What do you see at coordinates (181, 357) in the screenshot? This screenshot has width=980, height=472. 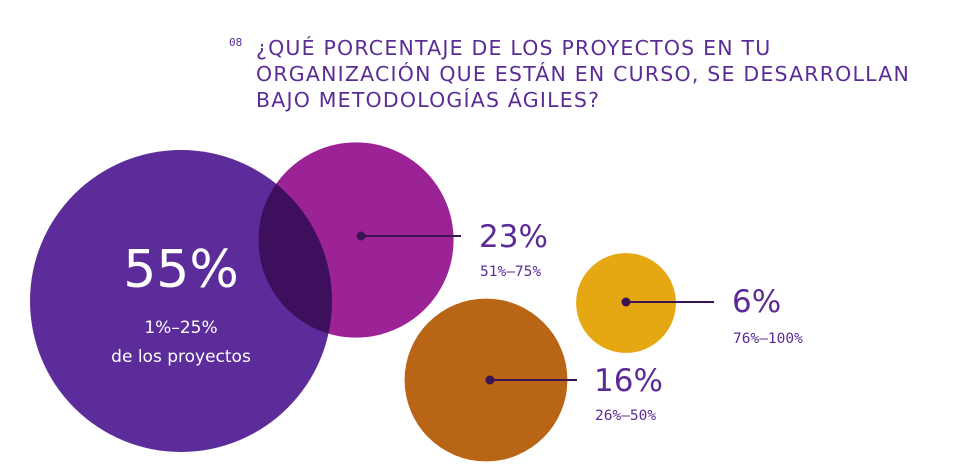 I see `range-sublabel: de los proyectos` at bounding box center [181, 357].